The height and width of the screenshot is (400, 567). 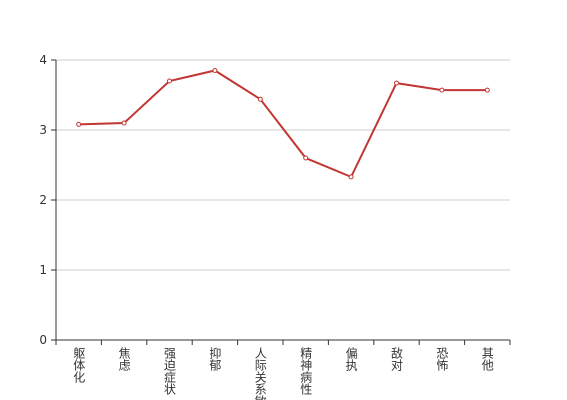 What do you see at coordinates (43, 340) in the screenshot?
I see `y-tick-label: 0` at bounding box center [43, 340].